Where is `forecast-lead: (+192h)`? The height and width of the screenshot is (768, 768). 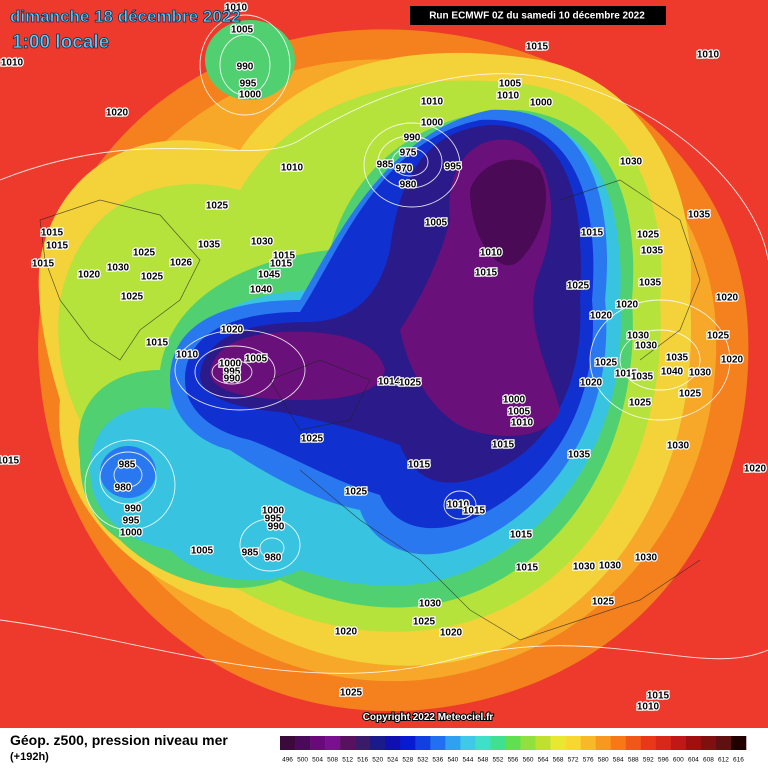 forecast-lead: (+192h) is located at coordinates (29, 757).